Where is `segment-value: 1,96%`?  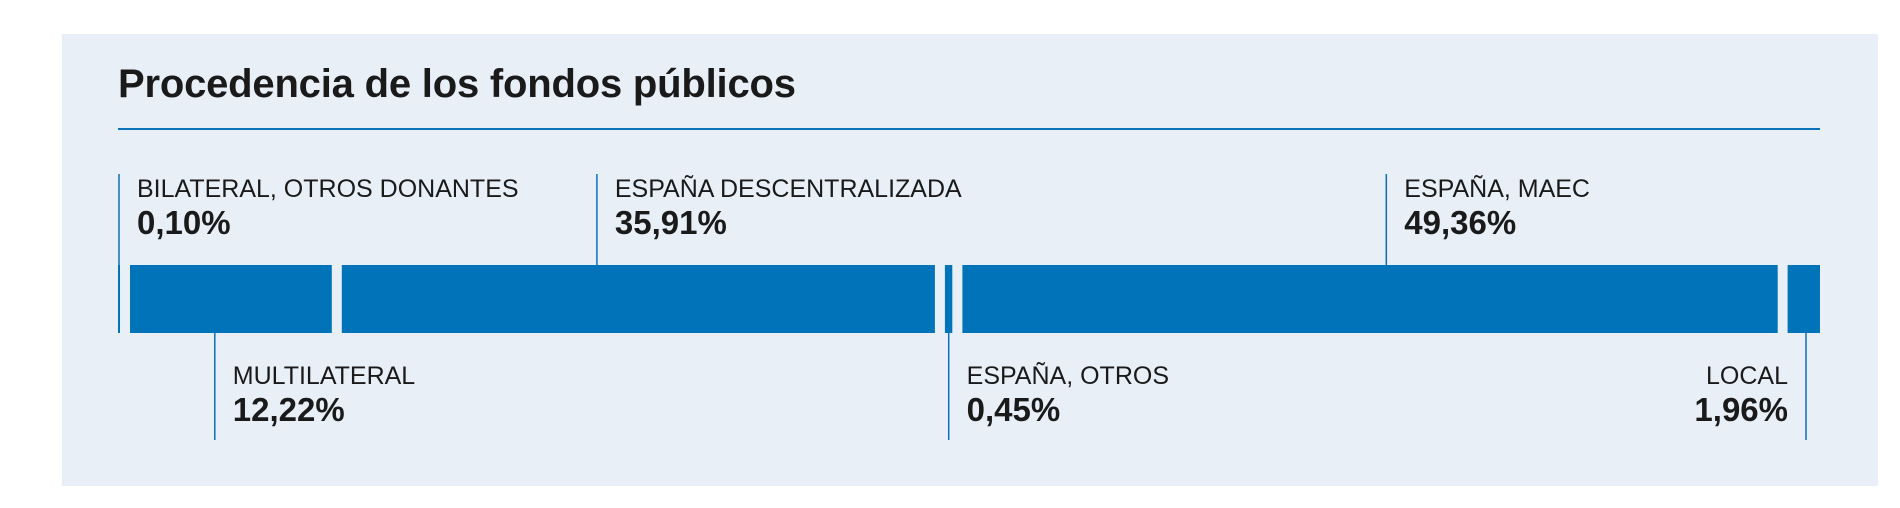 segment-value: 1,96% is located at coordinates (1741, 409).